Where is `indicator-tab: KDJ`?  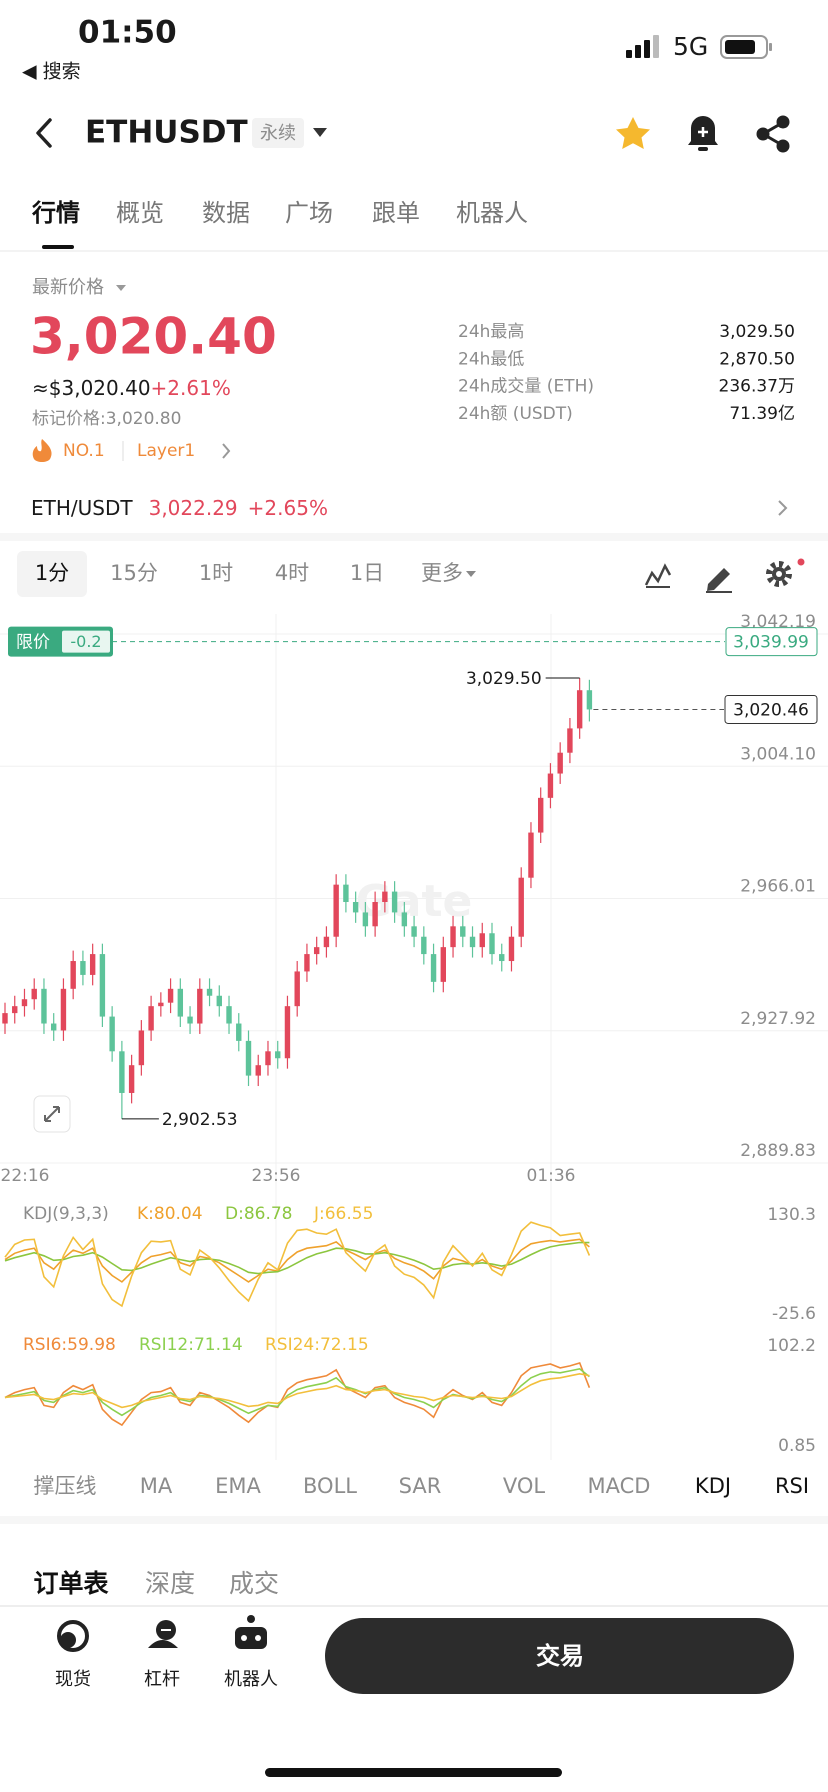 indicator-tab: KDJ is located at coordinates (713, 1486).